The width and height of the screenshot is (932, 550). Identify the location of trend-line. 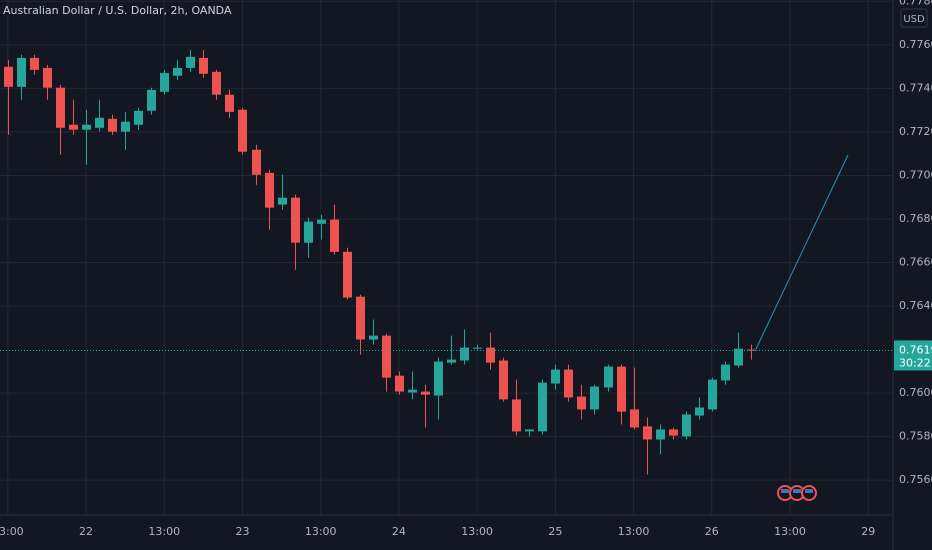
(802, 252).